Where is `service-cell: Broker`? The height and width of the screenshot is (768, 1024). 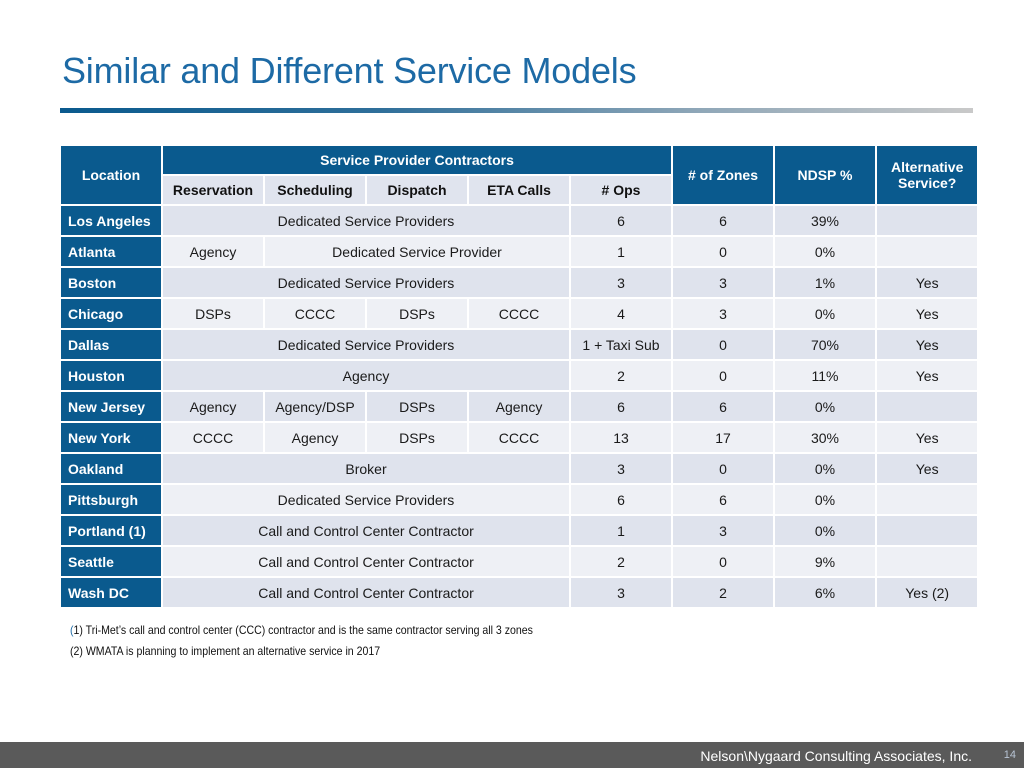 service-cell: Broker is located at coordinates (366, 468).